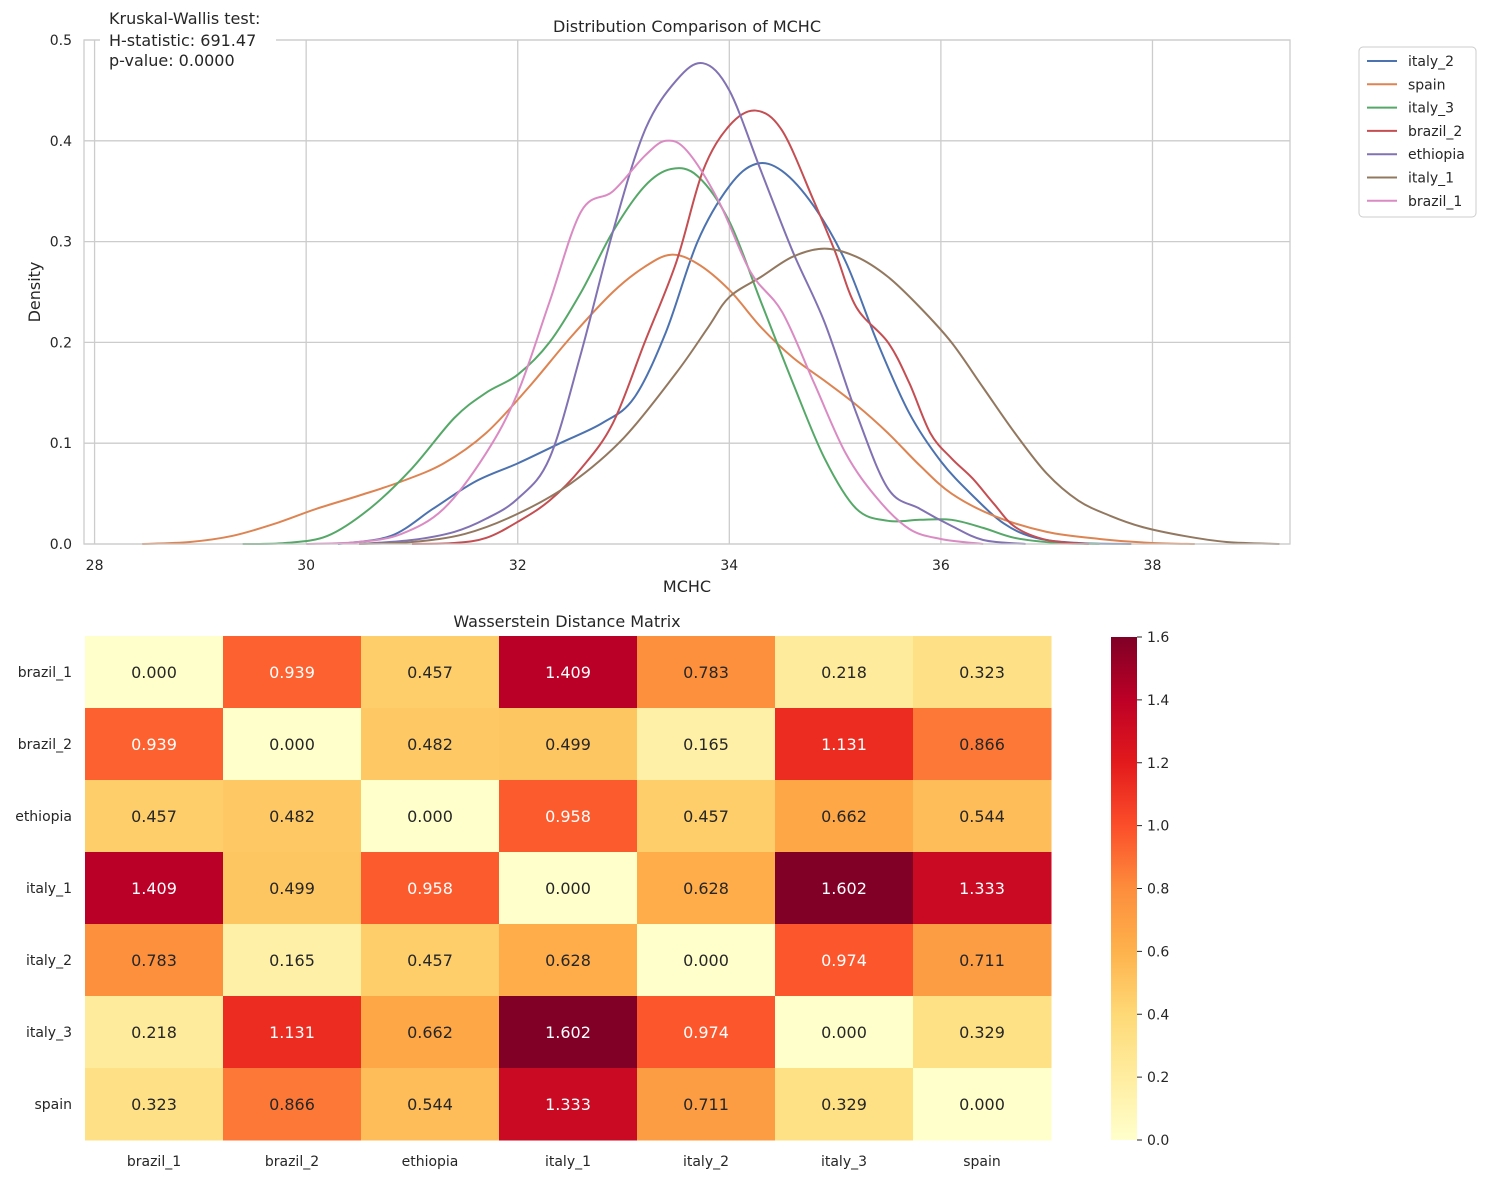 This screenshot has width=1486, height=1179. I want to click on stats-annotation-line: Kruskal-Wallis test:, so click(184, 18).